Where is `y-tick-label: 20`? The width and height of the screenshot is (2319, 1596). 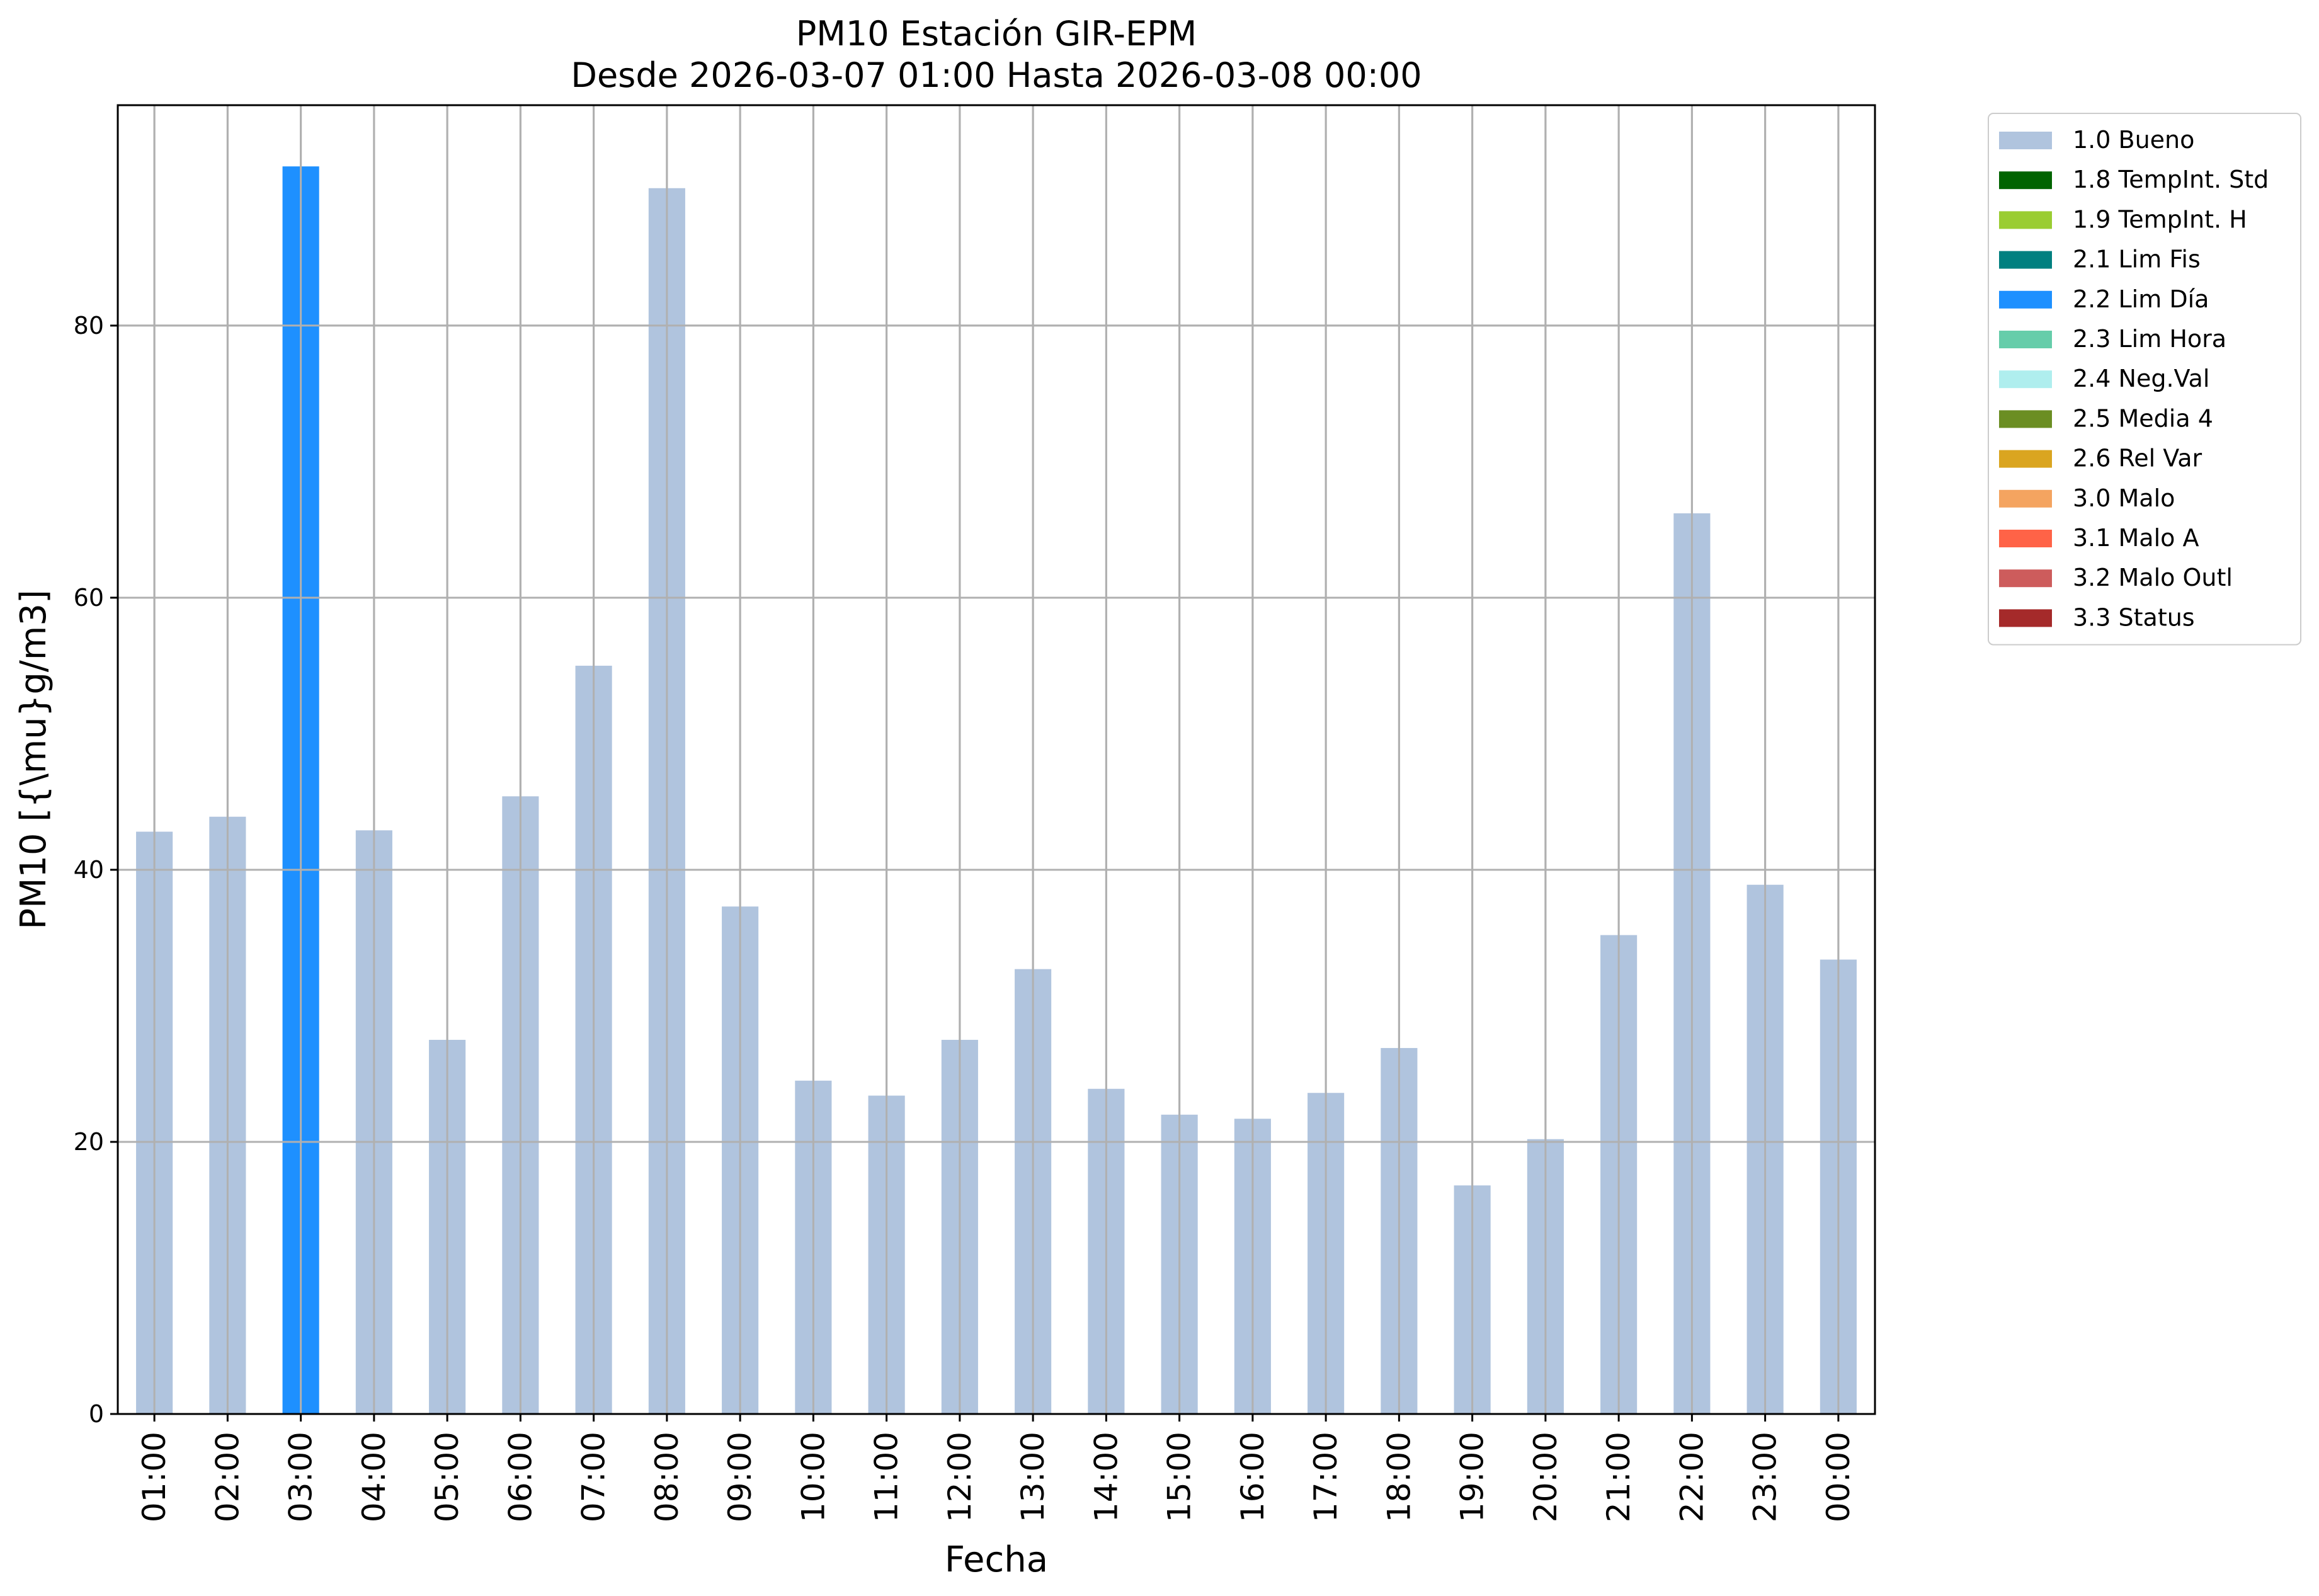
y-tick-label: 20 is located at coordinates (89, 1142).